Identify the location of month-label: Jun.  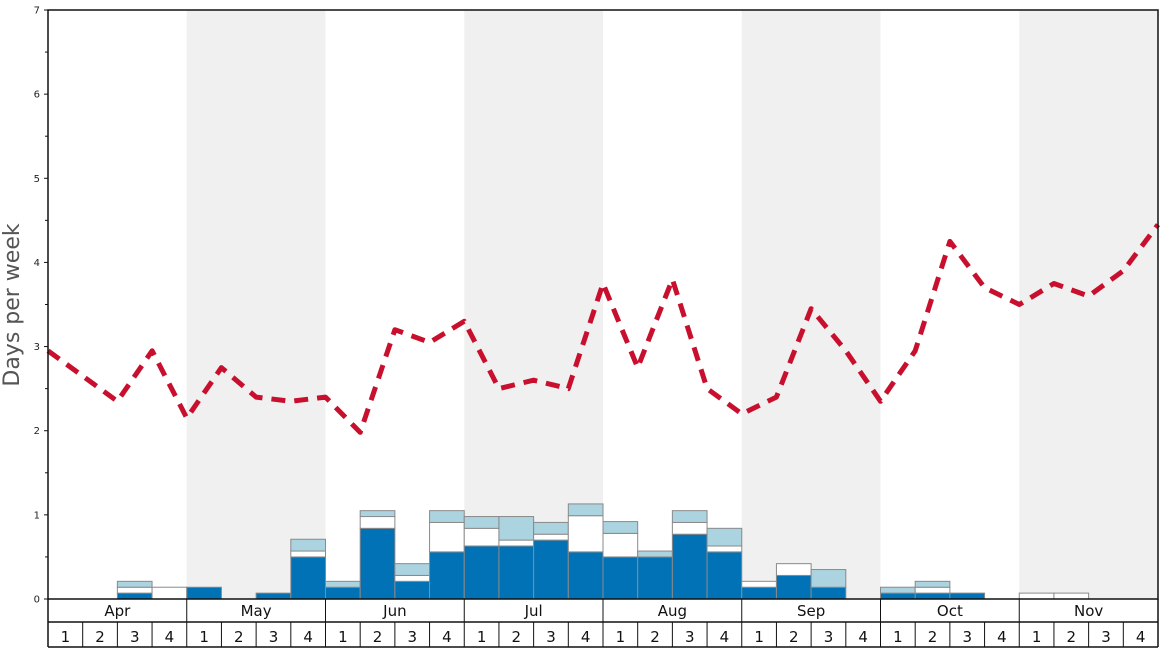
(394, 611).